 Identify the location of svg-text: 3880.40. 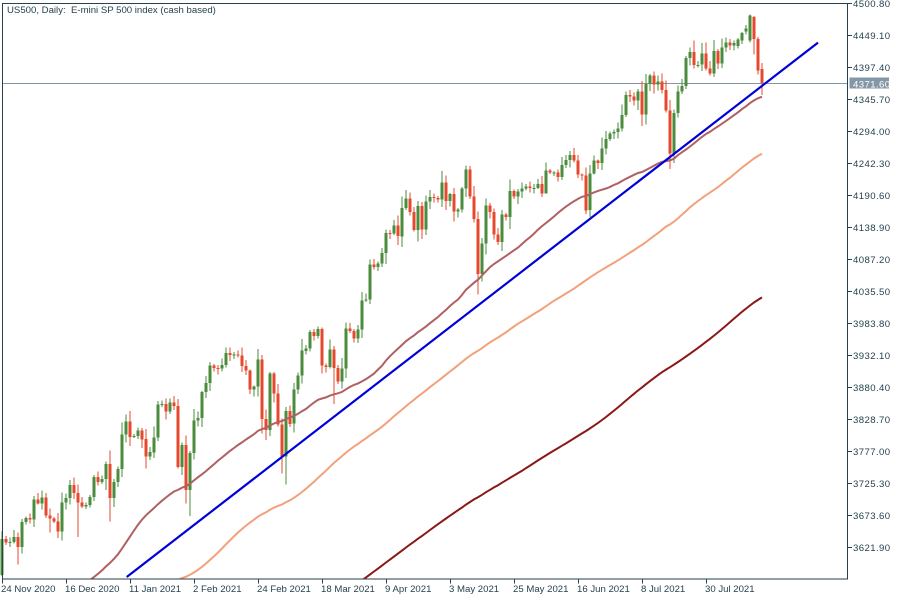
(871, 388).